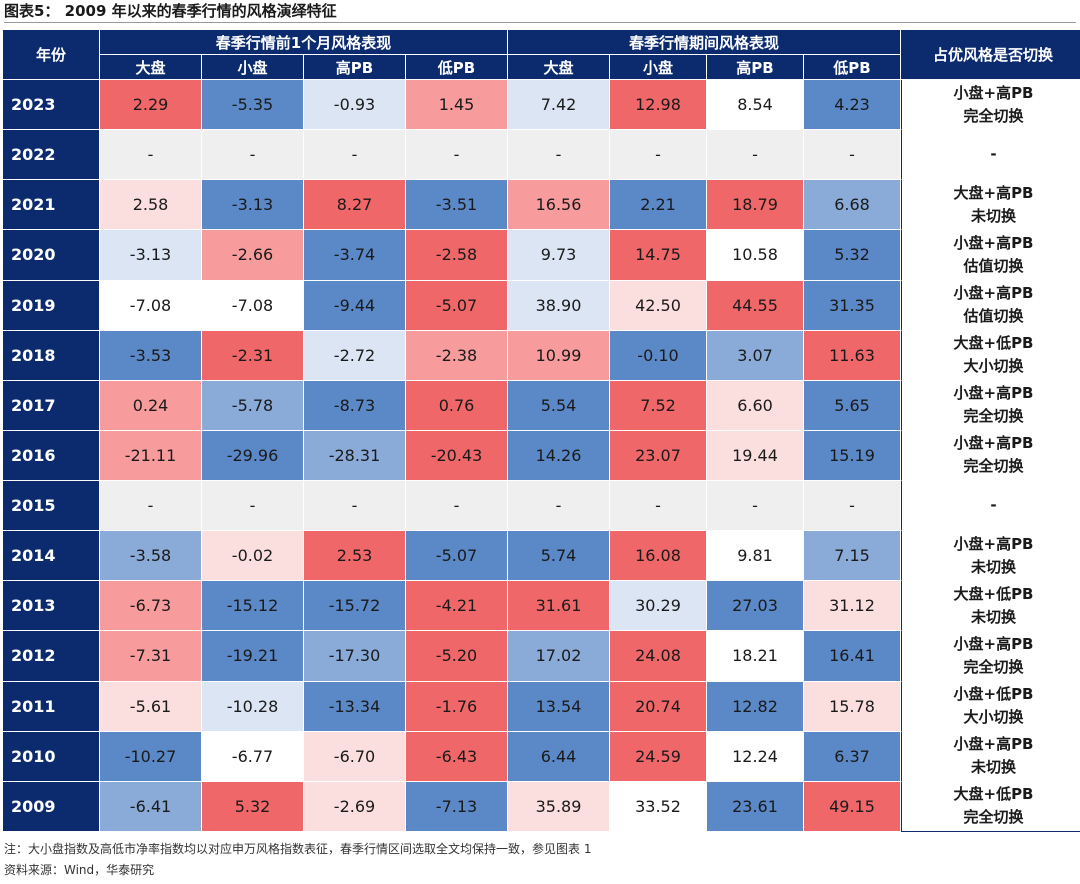  Describe the element at coordinates (658, 756) in the screenshot. I see `value-cell: 24.59` at that location.